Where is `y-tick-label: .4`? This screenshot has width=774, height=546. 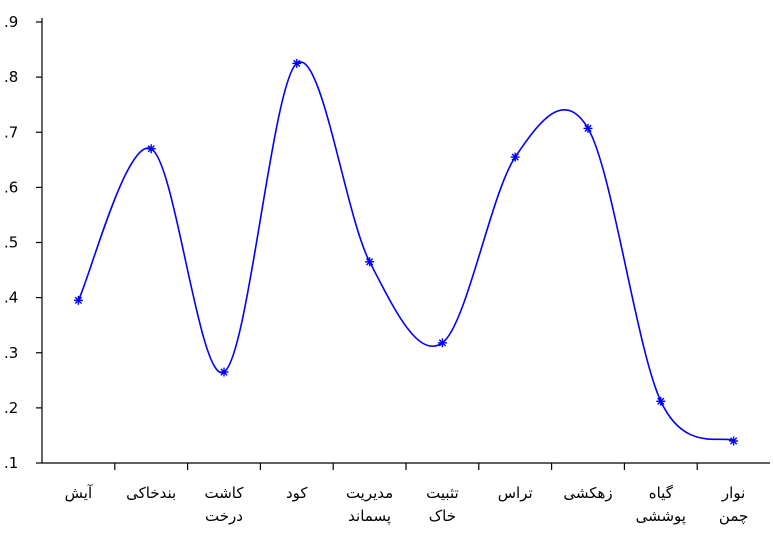 y-tick-label: .4 is located at coordinates (11, 298).